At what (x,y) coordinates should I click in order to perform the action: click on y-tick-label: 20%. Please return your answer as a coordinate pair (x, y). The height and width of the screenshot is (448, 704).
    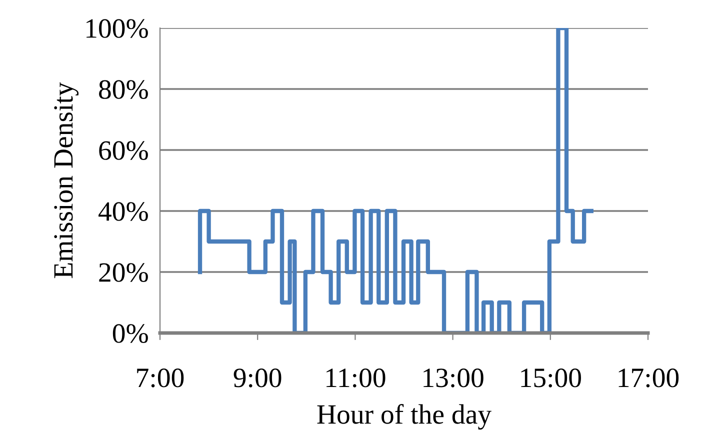
    Looking at the image, I should click on (123, 272).